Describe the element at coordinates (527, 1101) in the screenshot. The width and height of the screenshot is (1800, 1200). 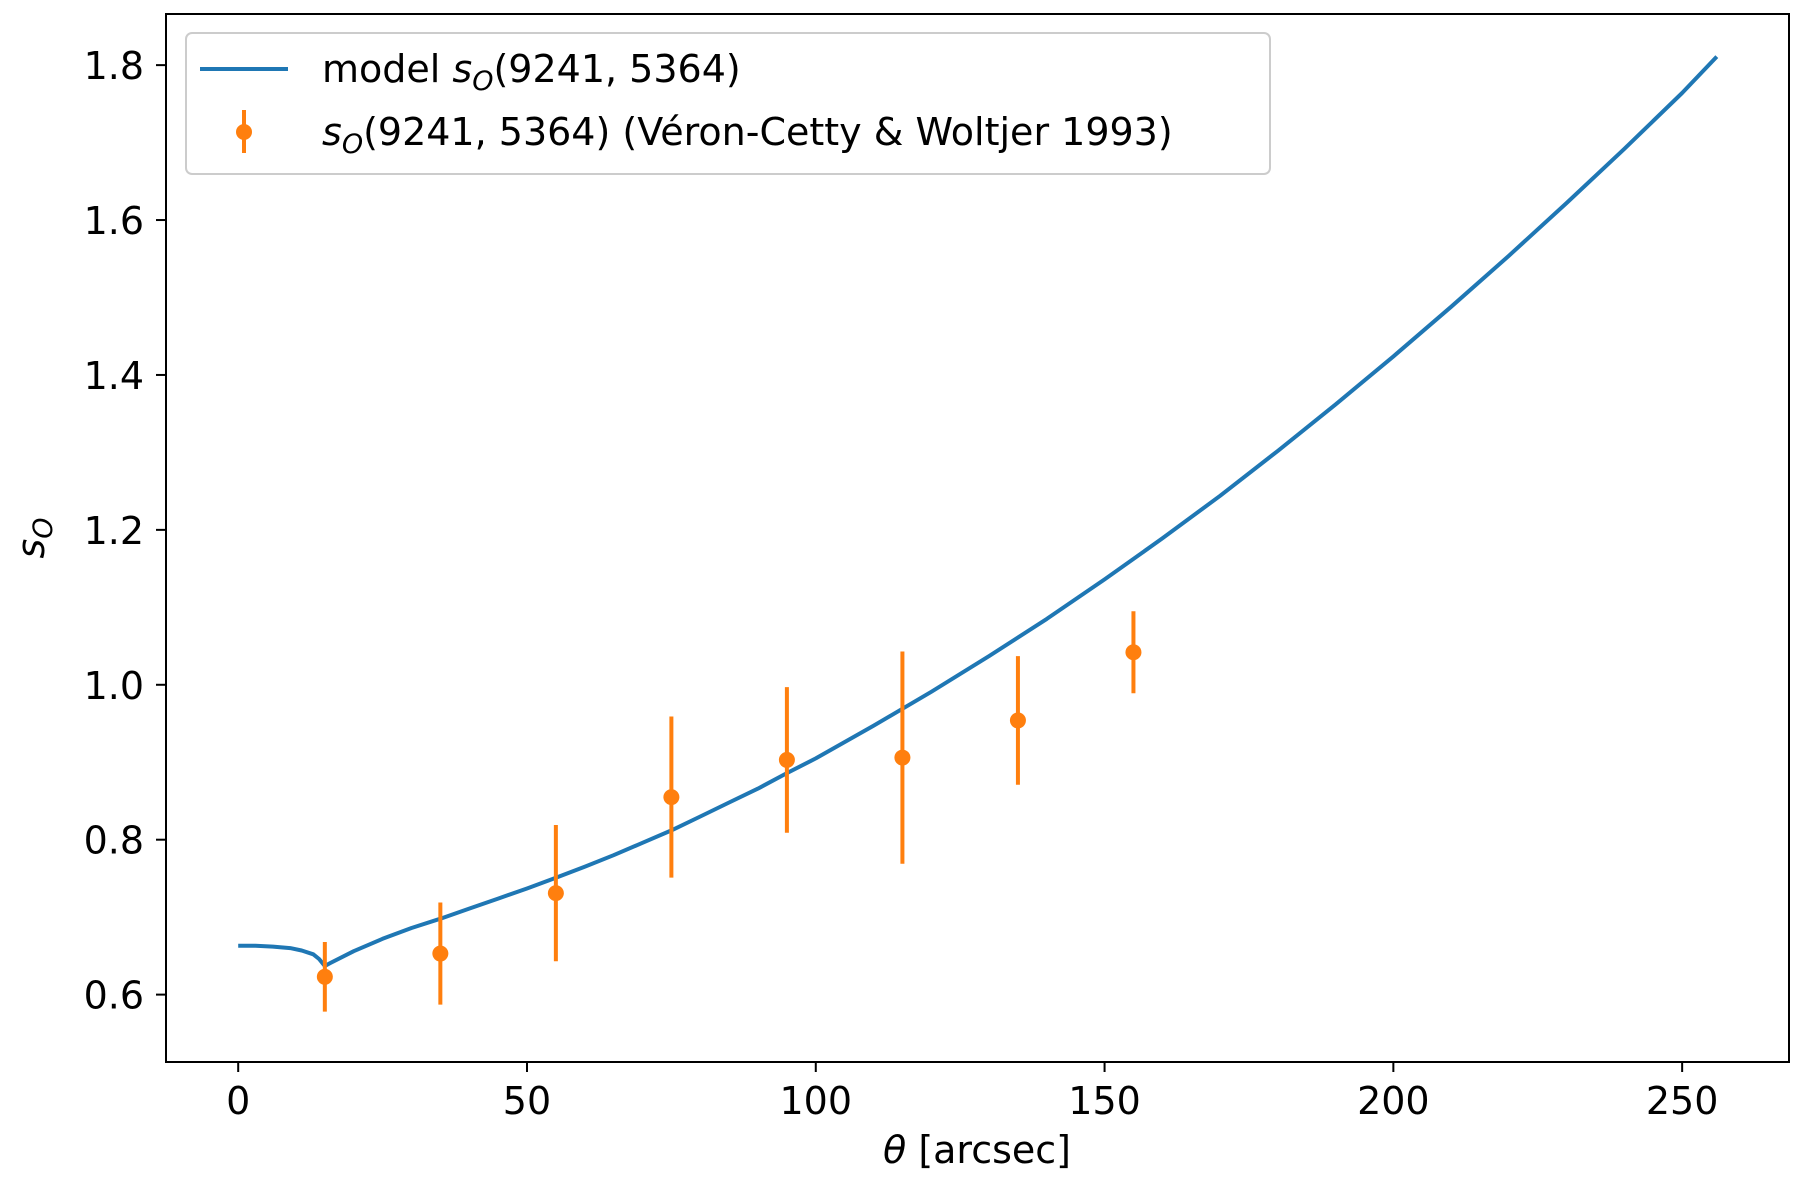
I see `x-tick-label: 50` at that location.